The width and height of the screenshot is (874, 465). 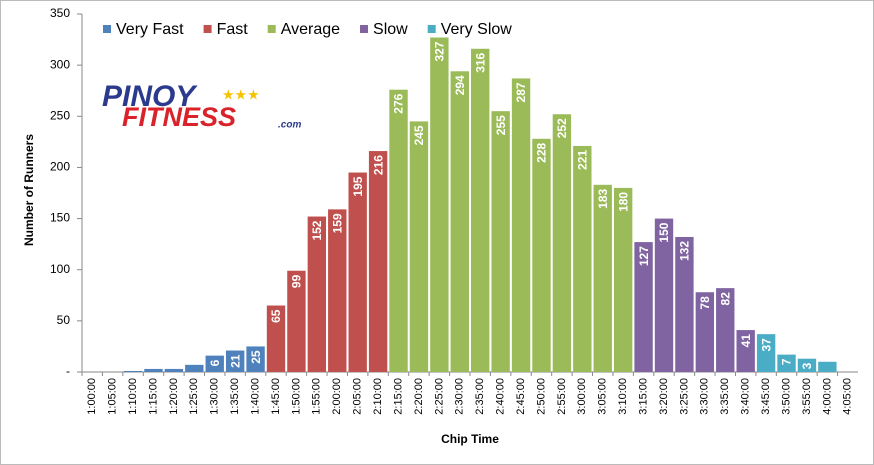 I want to click on value-label: 21, so click(x=235, y=361).